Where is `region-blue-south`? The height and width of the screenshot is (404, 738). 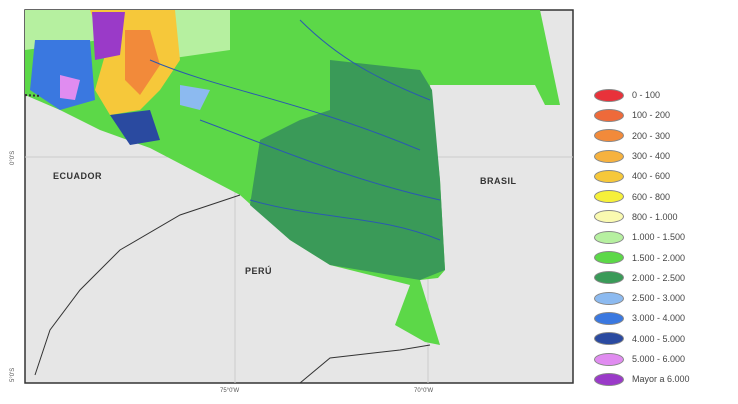 region-blue-south is located at coordinates (135, 127).